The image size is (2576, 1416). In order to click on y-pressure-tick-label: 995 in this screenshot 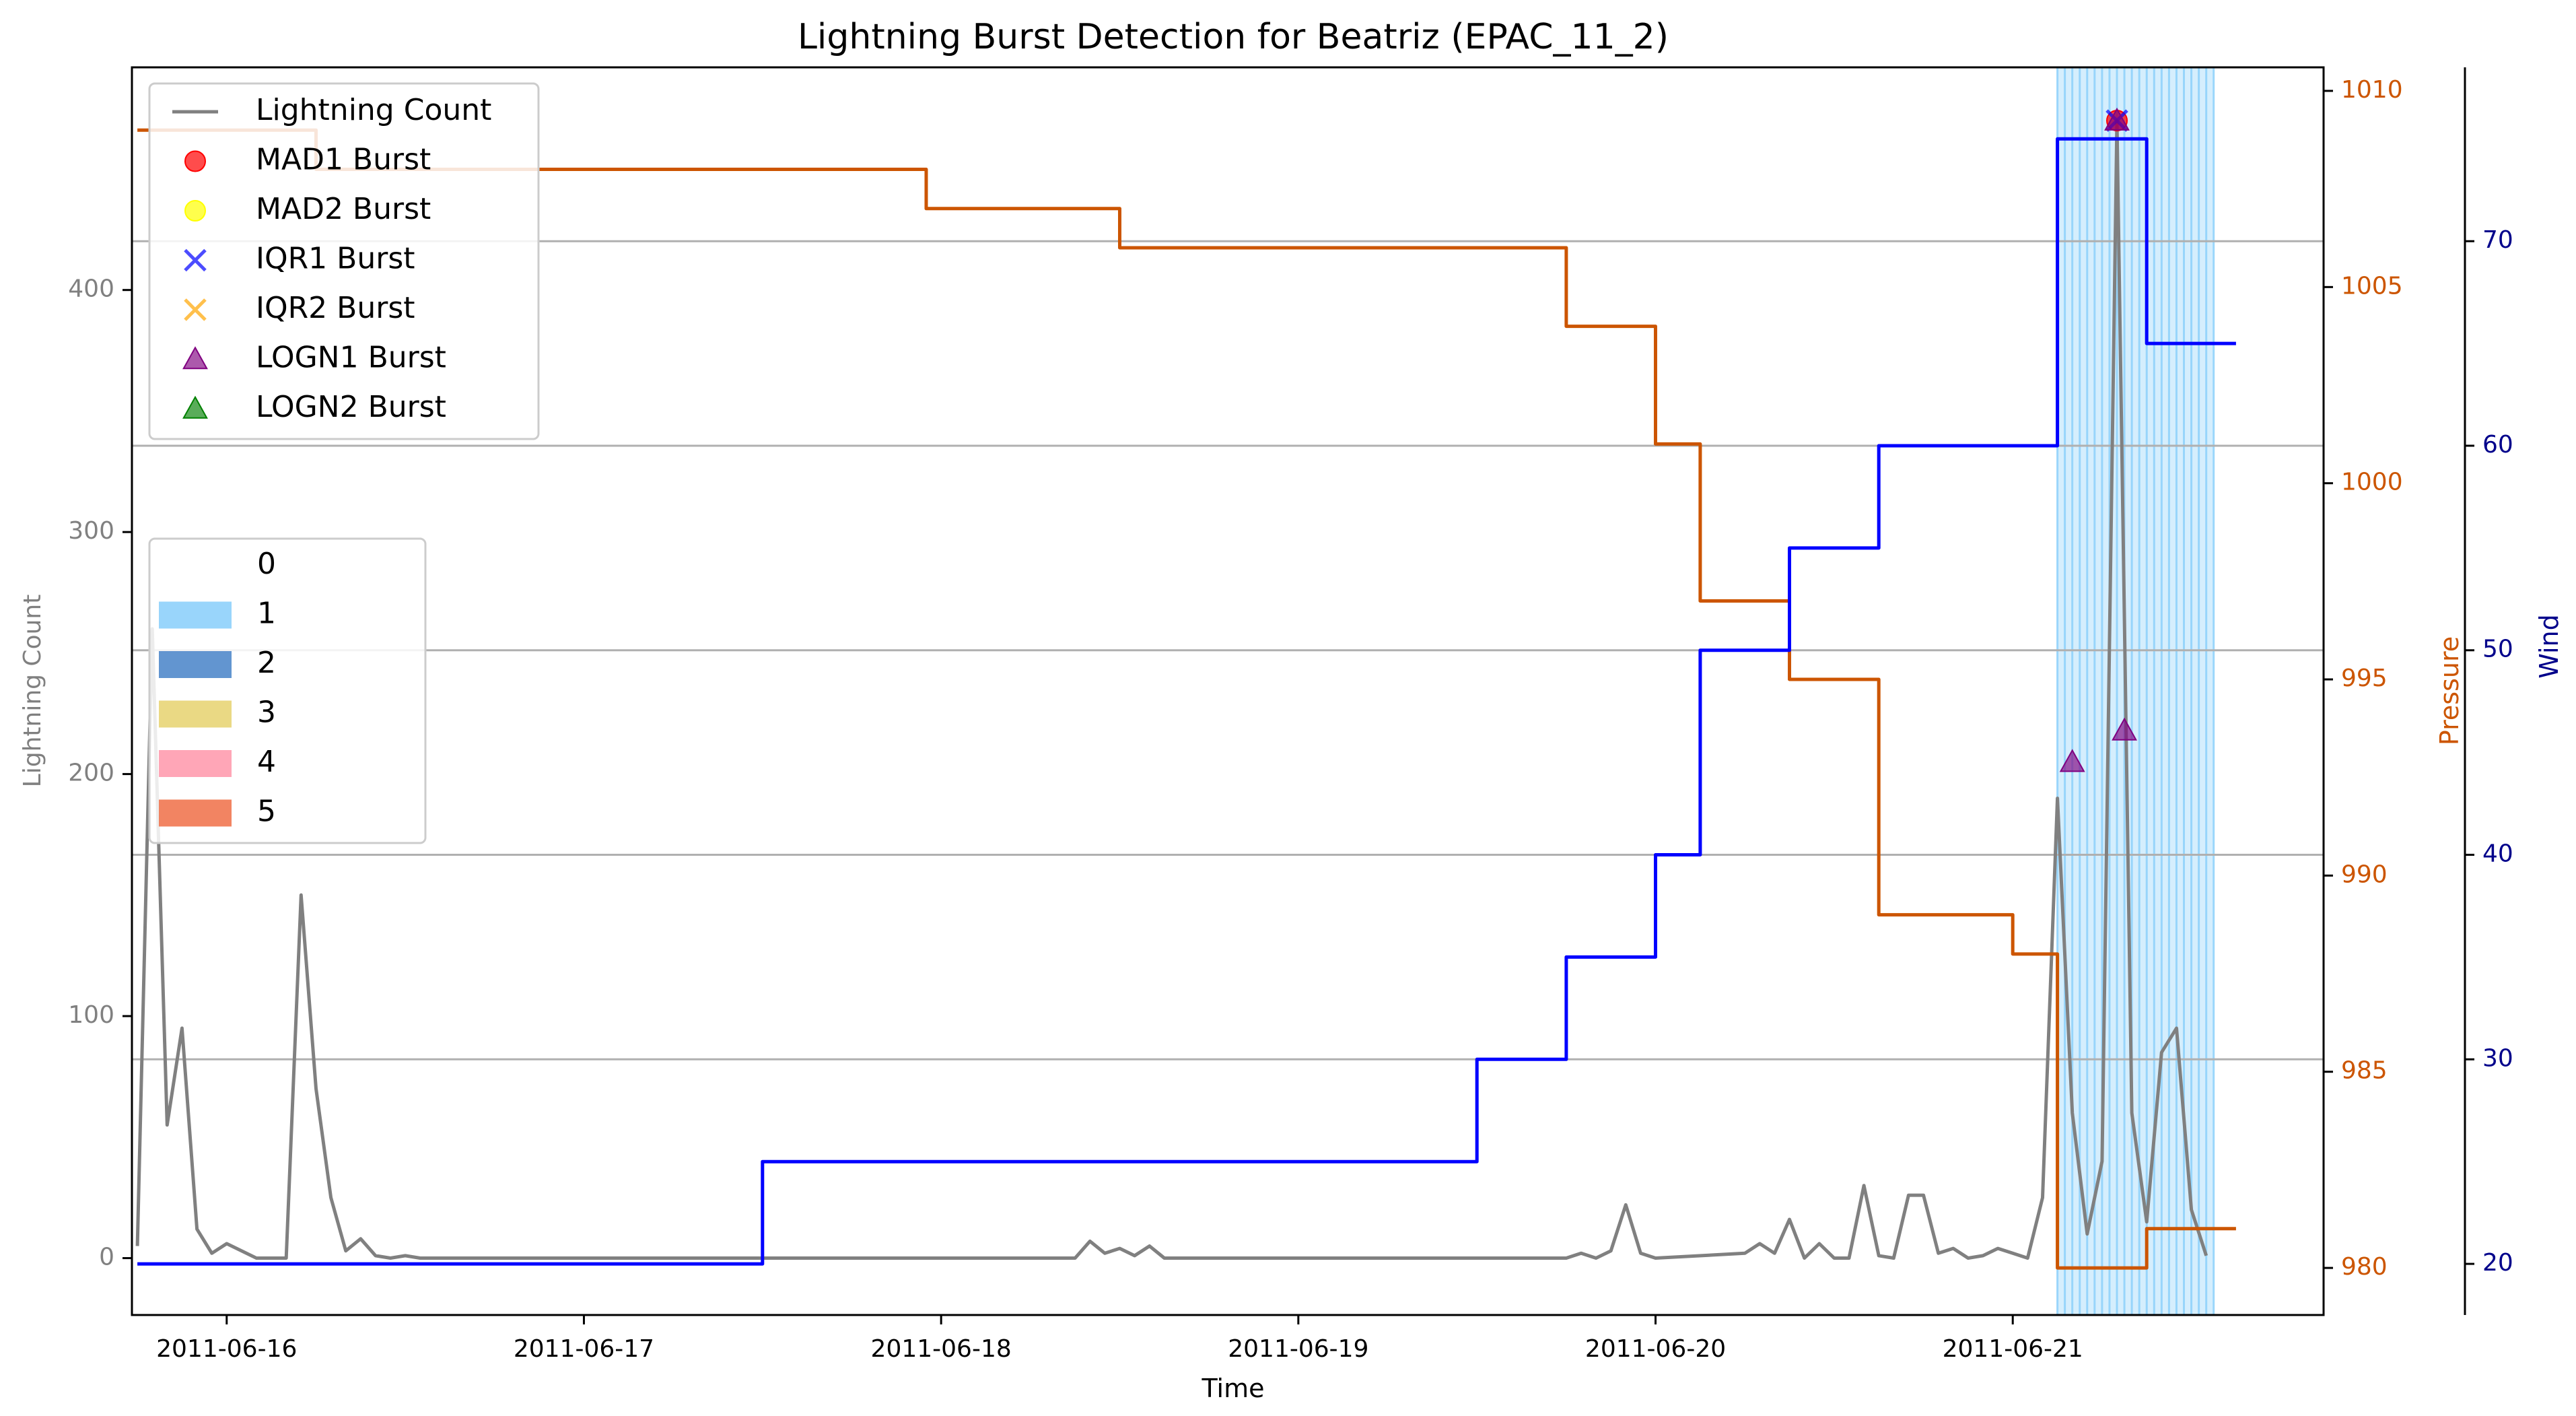, I will do `click(2364, 678)`.